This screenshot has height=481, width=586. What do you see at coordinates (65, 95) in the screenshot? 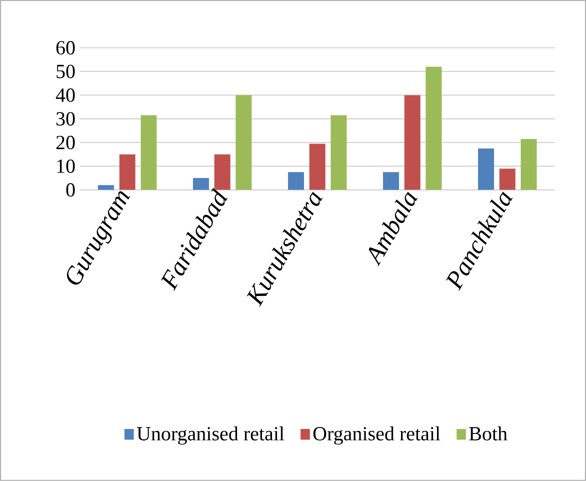
I see `y-tick-label: 40` at bounding box center [65, 95].